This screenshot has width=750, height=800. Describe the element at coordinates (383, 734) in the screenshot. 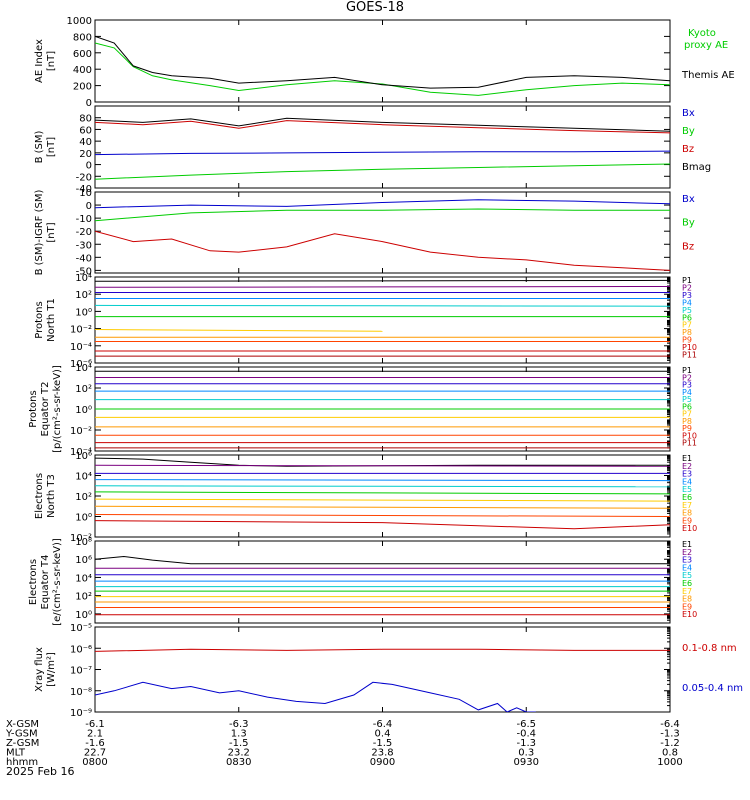

I see `x-column-value: 0.4` at that location.